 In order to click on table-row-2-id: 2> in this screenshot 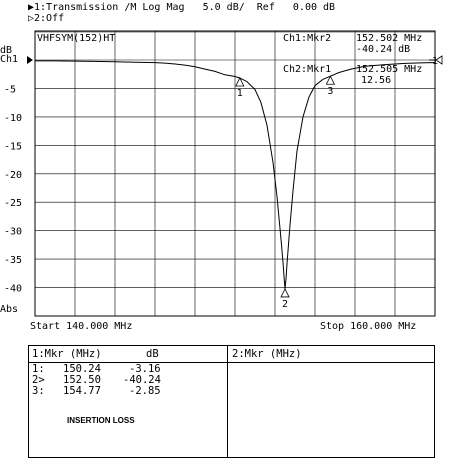, I will do `click(38, 380)`.